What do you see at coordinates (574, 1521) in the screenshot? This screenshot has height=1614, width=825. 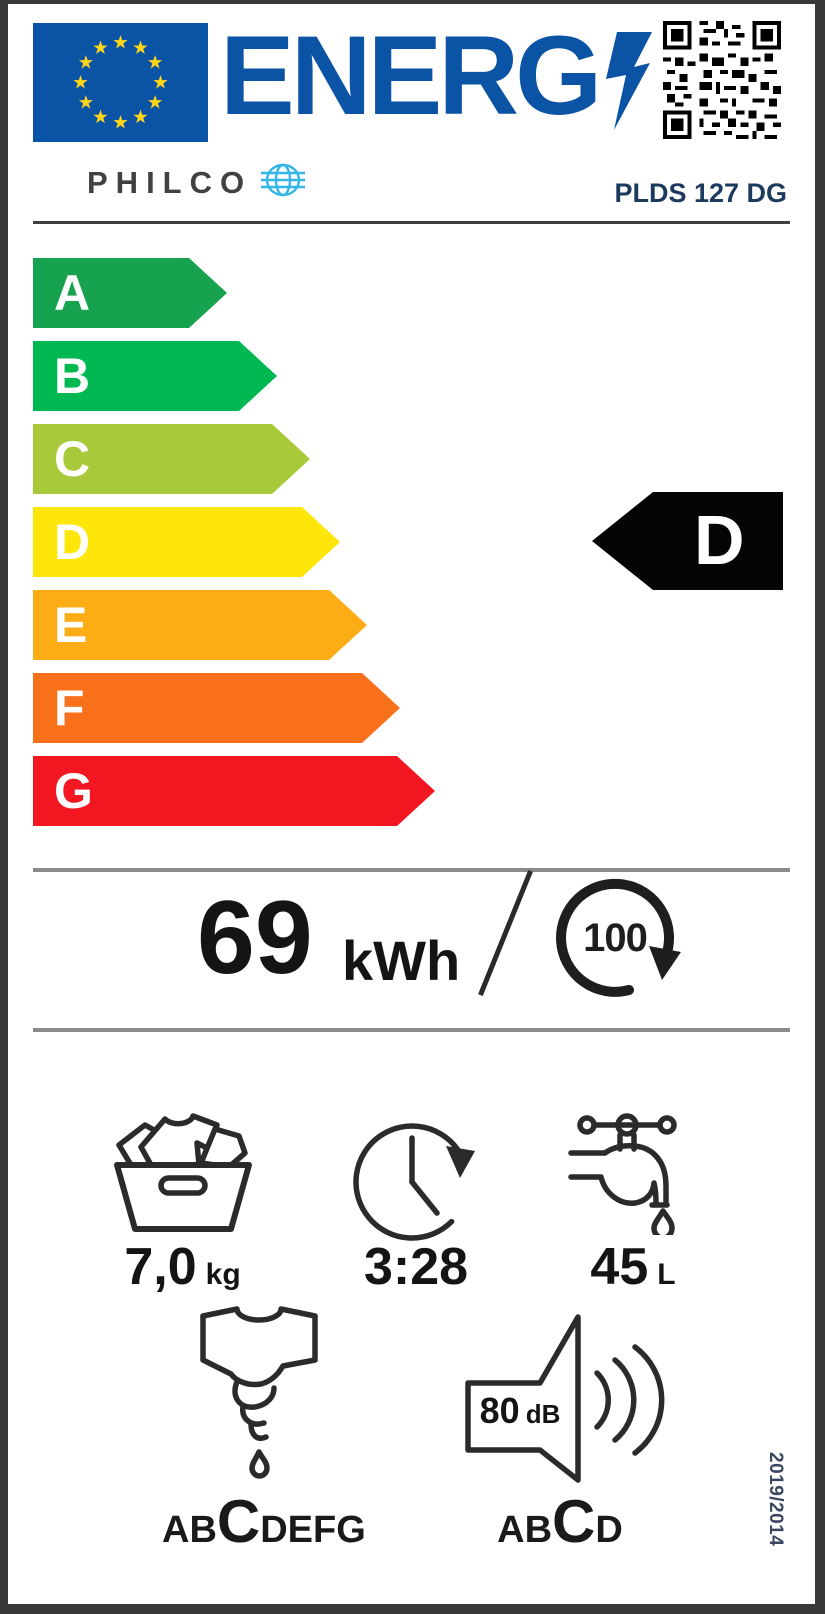 I see `noise-class-current: C` at bounding box center [574, 1521].